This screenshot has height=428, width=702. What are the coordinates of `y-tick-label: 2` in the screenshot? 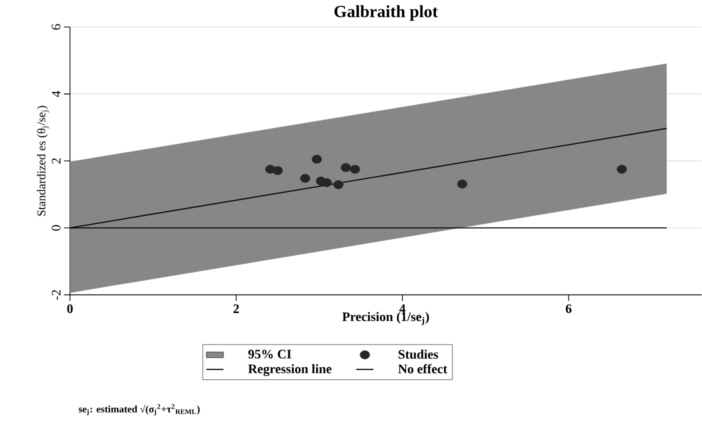 It's located at (56, 161).